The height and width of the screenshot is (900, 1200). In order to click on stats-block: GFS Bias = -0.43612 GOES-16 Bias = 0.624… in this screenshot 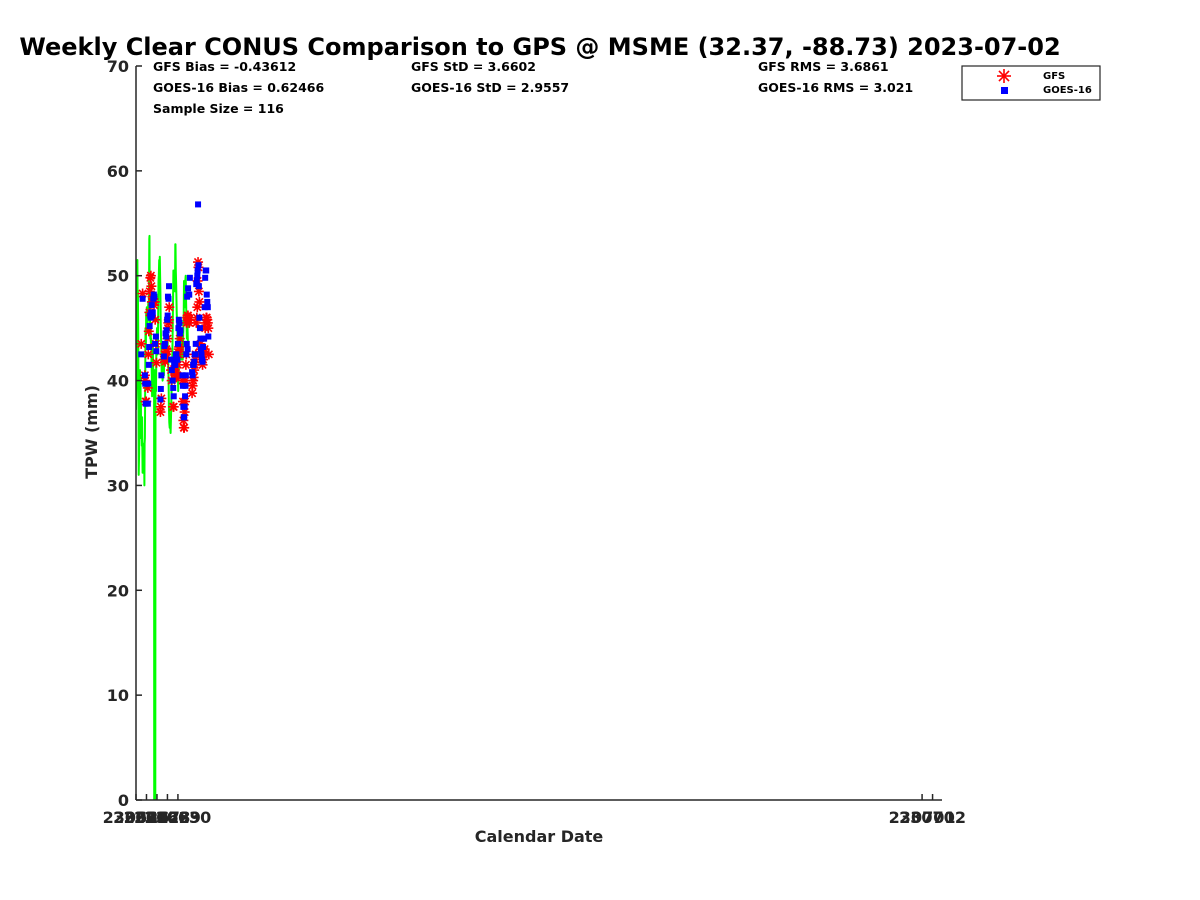, I will do `click(533, 87)`.